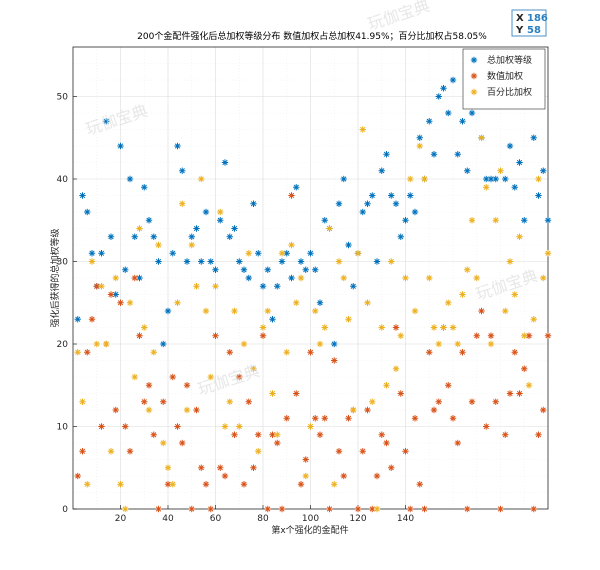 This screenshot has height=570, width=600. I want to click on legend-box, so click(504, 79).